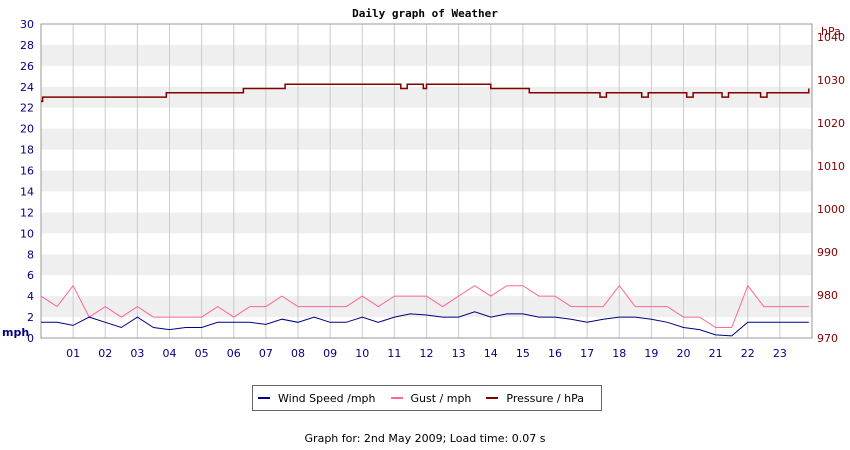 This screenshot has width=850, height=450. What do you see at coordinates (137, 353) in the screenshot?
I see `x-tick-label: 03` at bounding box center [137, 353].